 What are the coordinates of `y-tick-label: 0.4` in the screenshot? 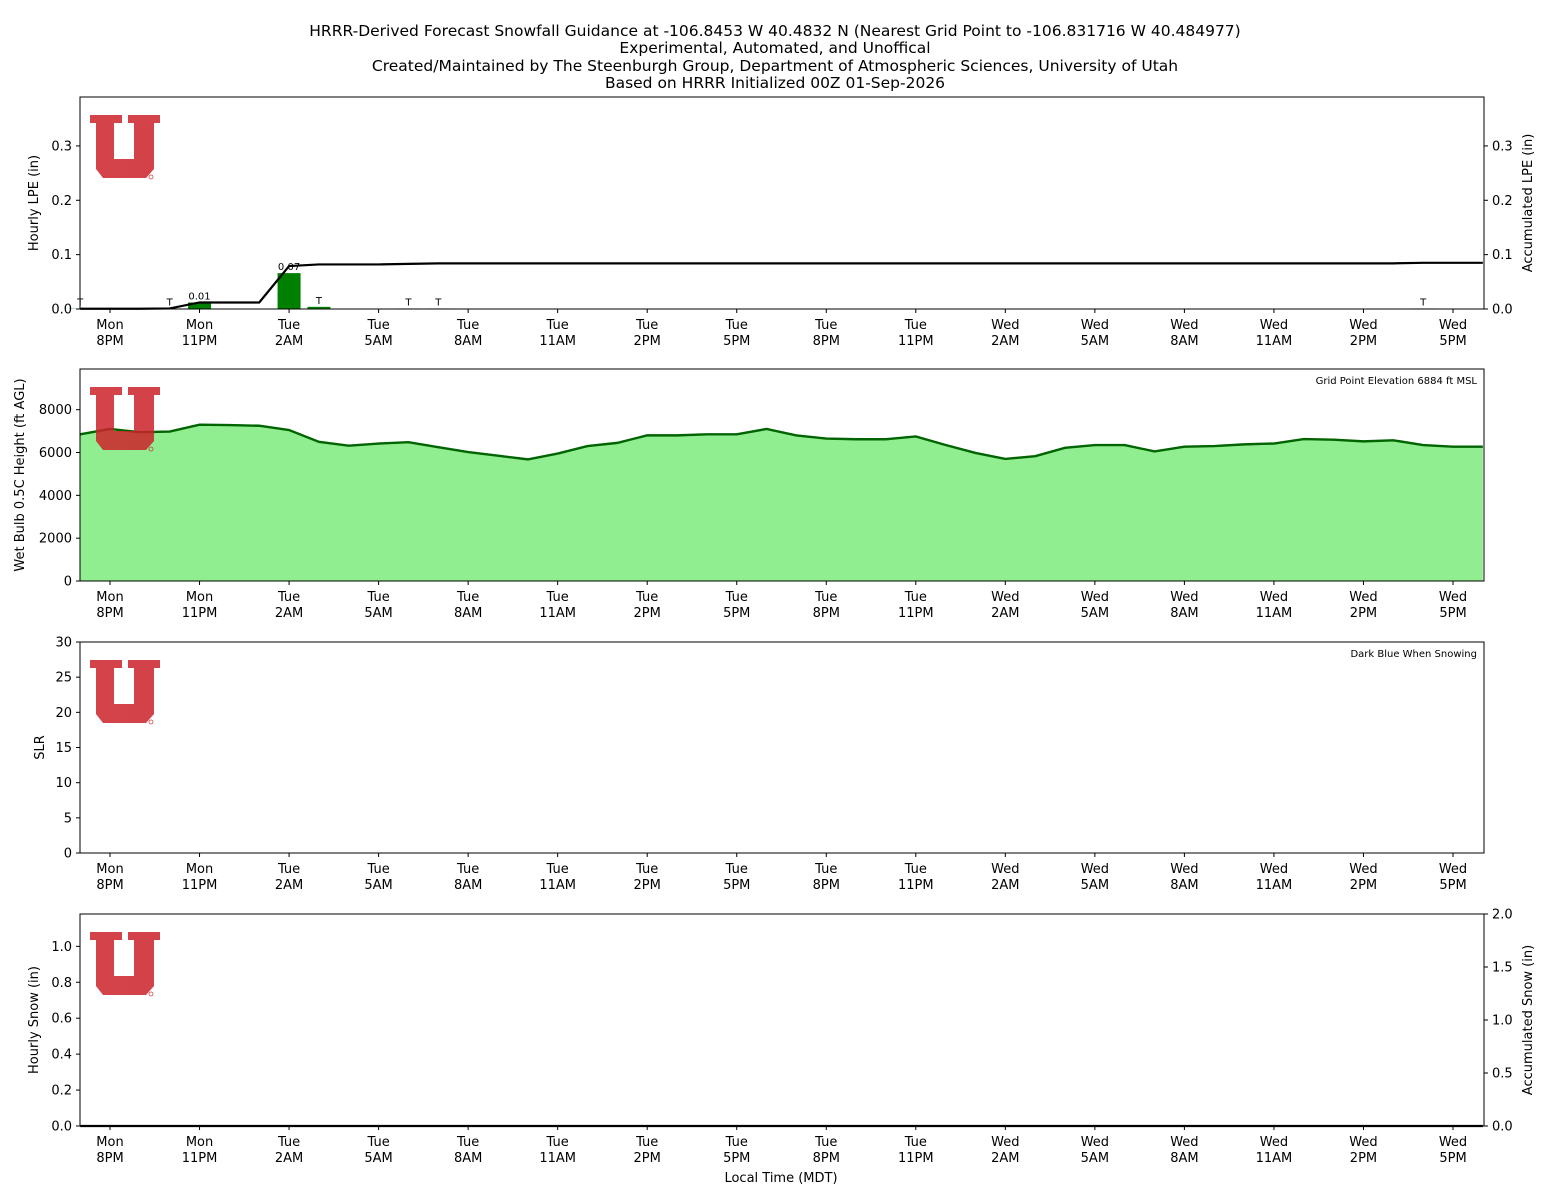 It's located at (61, 1055).